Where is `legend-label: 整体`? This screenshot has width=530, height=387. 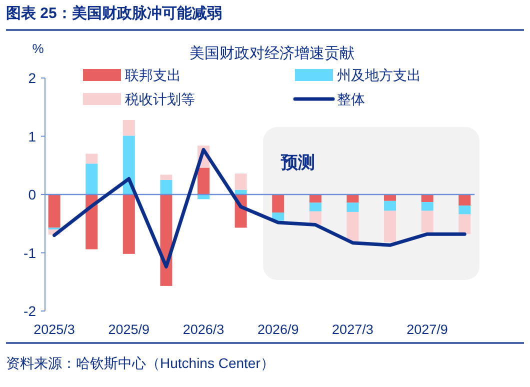 legend-label: 整体 is located at coordinates (351, 99).